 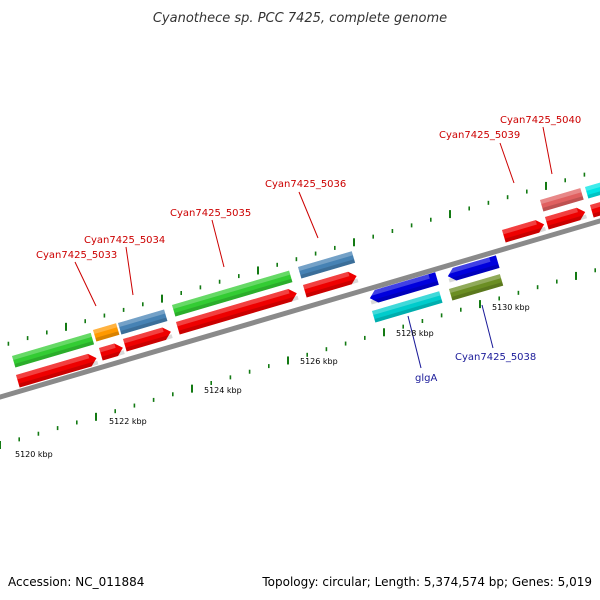 I want to click on map-title: Cyanothece sp. PCC 7425, complete genome, so click(x=300, y=18).